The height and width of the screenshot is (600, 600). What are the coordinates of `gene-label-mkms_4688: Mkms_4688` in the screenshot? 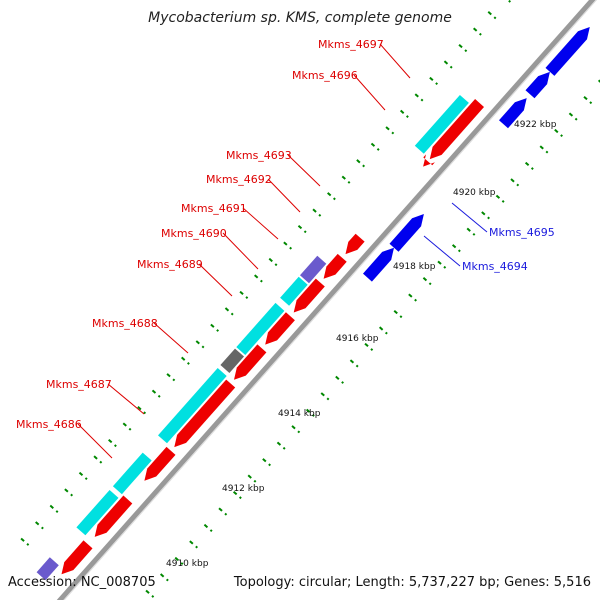 It's located at (125, 323).